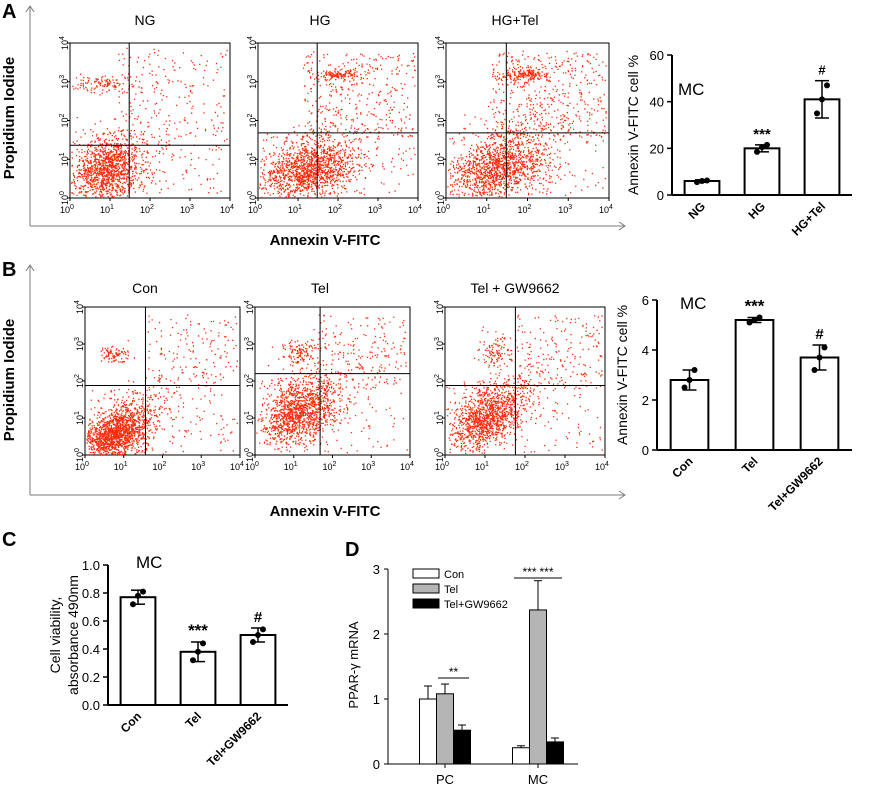 Image resolution: width=886 pixels, height=791 pixels. What do you see at coordinates (521, 756) in the screenshot?
I see `bar-mc-con` at bounding box center [521, 756].